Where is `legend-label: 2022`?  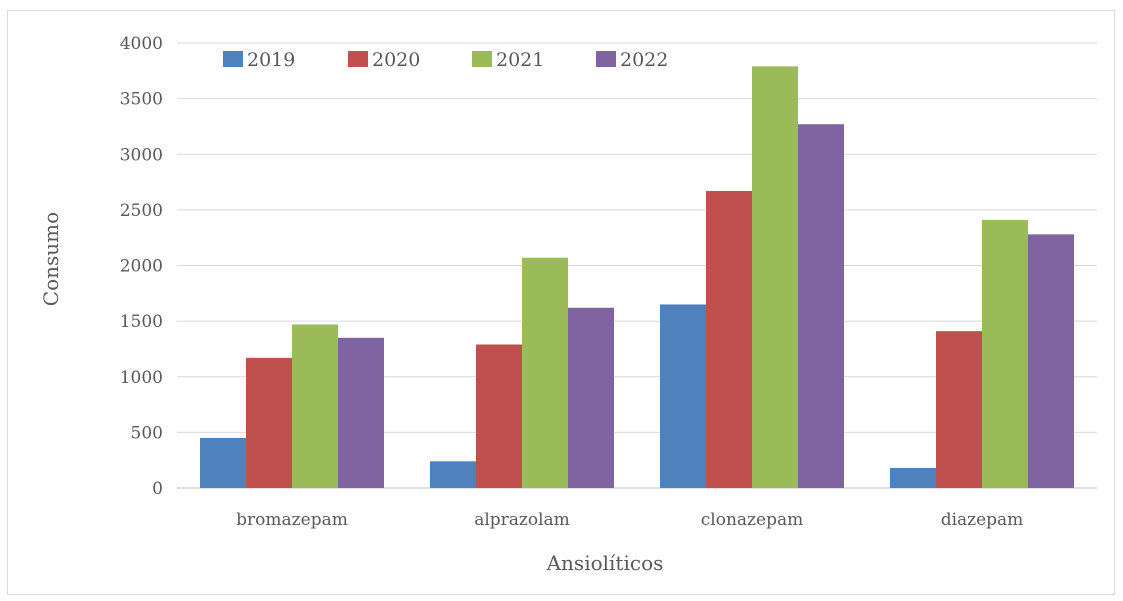
legend-label: 2022 is located at coordinates (644, 60).